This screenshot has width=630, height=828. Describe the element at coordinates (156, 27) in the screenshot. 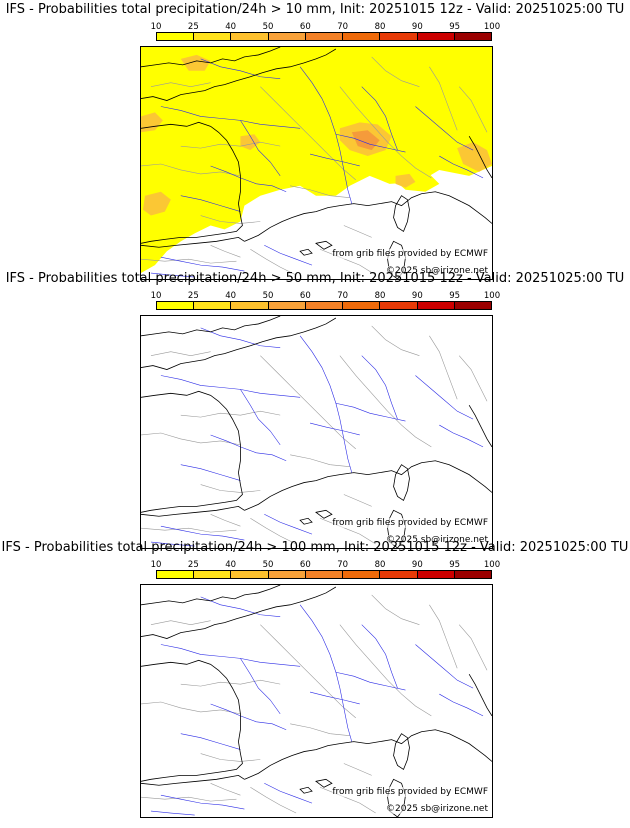

I see `colorbar-tick-label: 10` at that location.